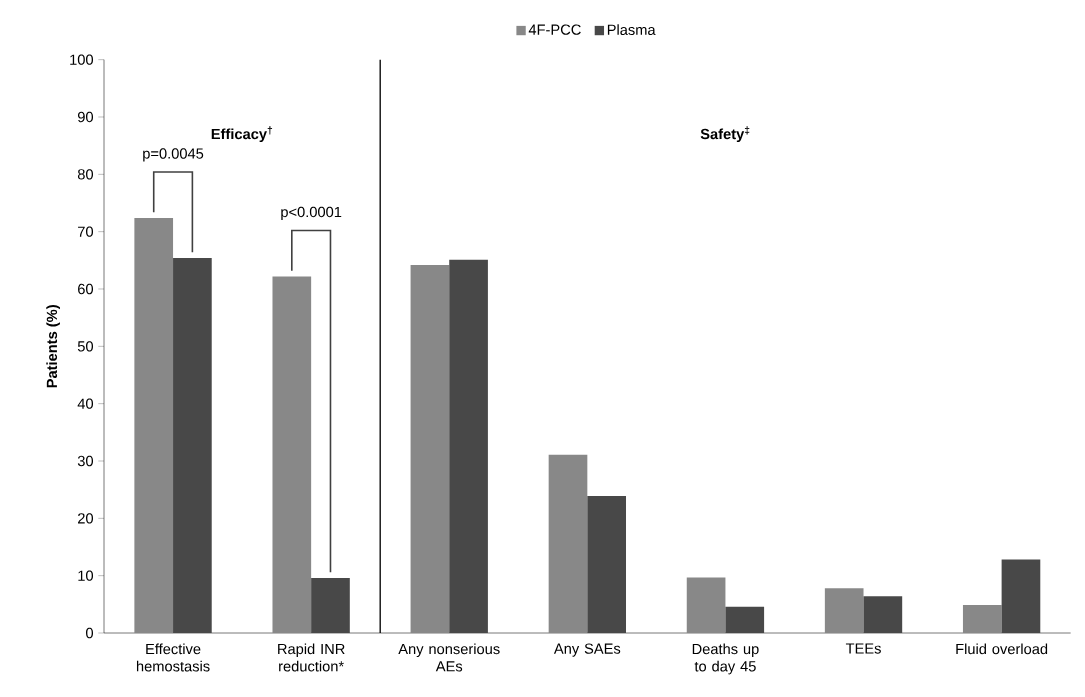 Image resolution: width=1085 pixels, height=697 pixels. What do you see at coordinates (85, 117) in the screenshot?
I see `y-tick-label: 90` at bounding box center [85, 117].